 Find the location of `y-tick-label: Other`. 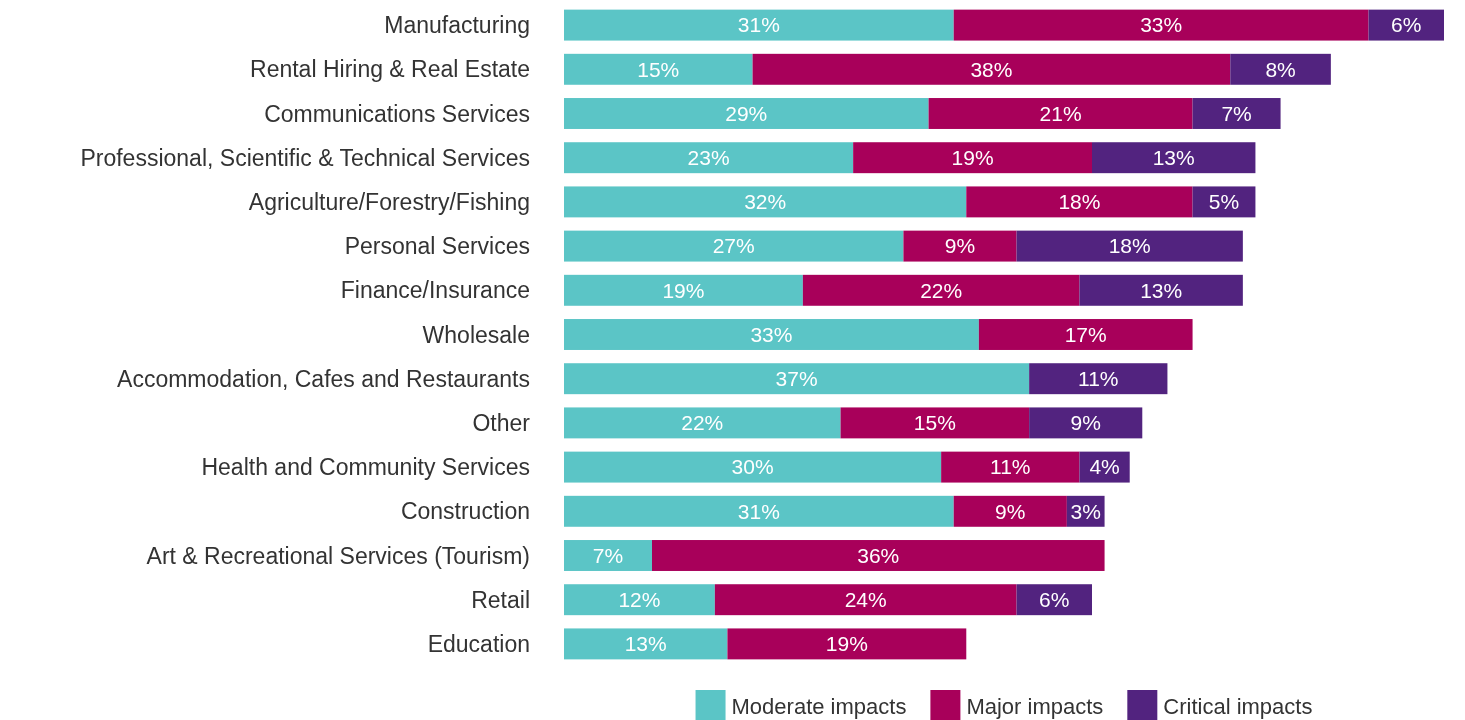

y-tick-label: Other is located at coordinates (501, 422).